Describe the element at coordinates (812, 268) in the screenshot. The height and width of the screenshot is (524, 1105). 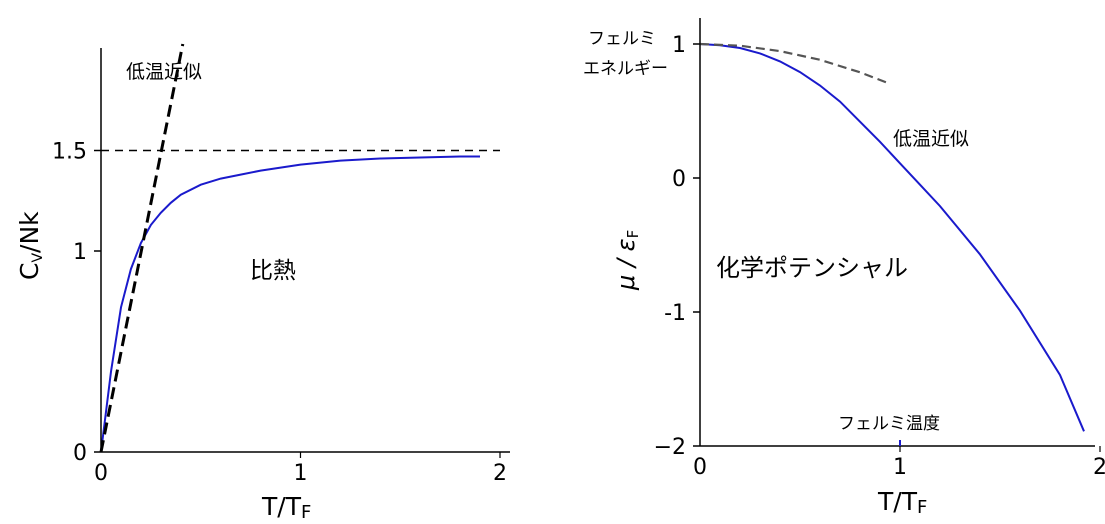
I see `right-curve-label: 化学ポテンシャル` at that location.